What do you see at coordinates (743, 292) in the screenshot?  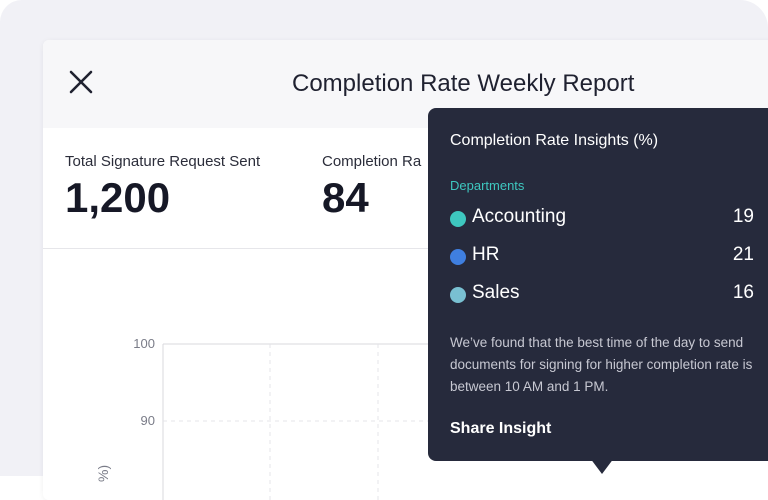 I see `department-value: 16` at bounding box center [743, 292].